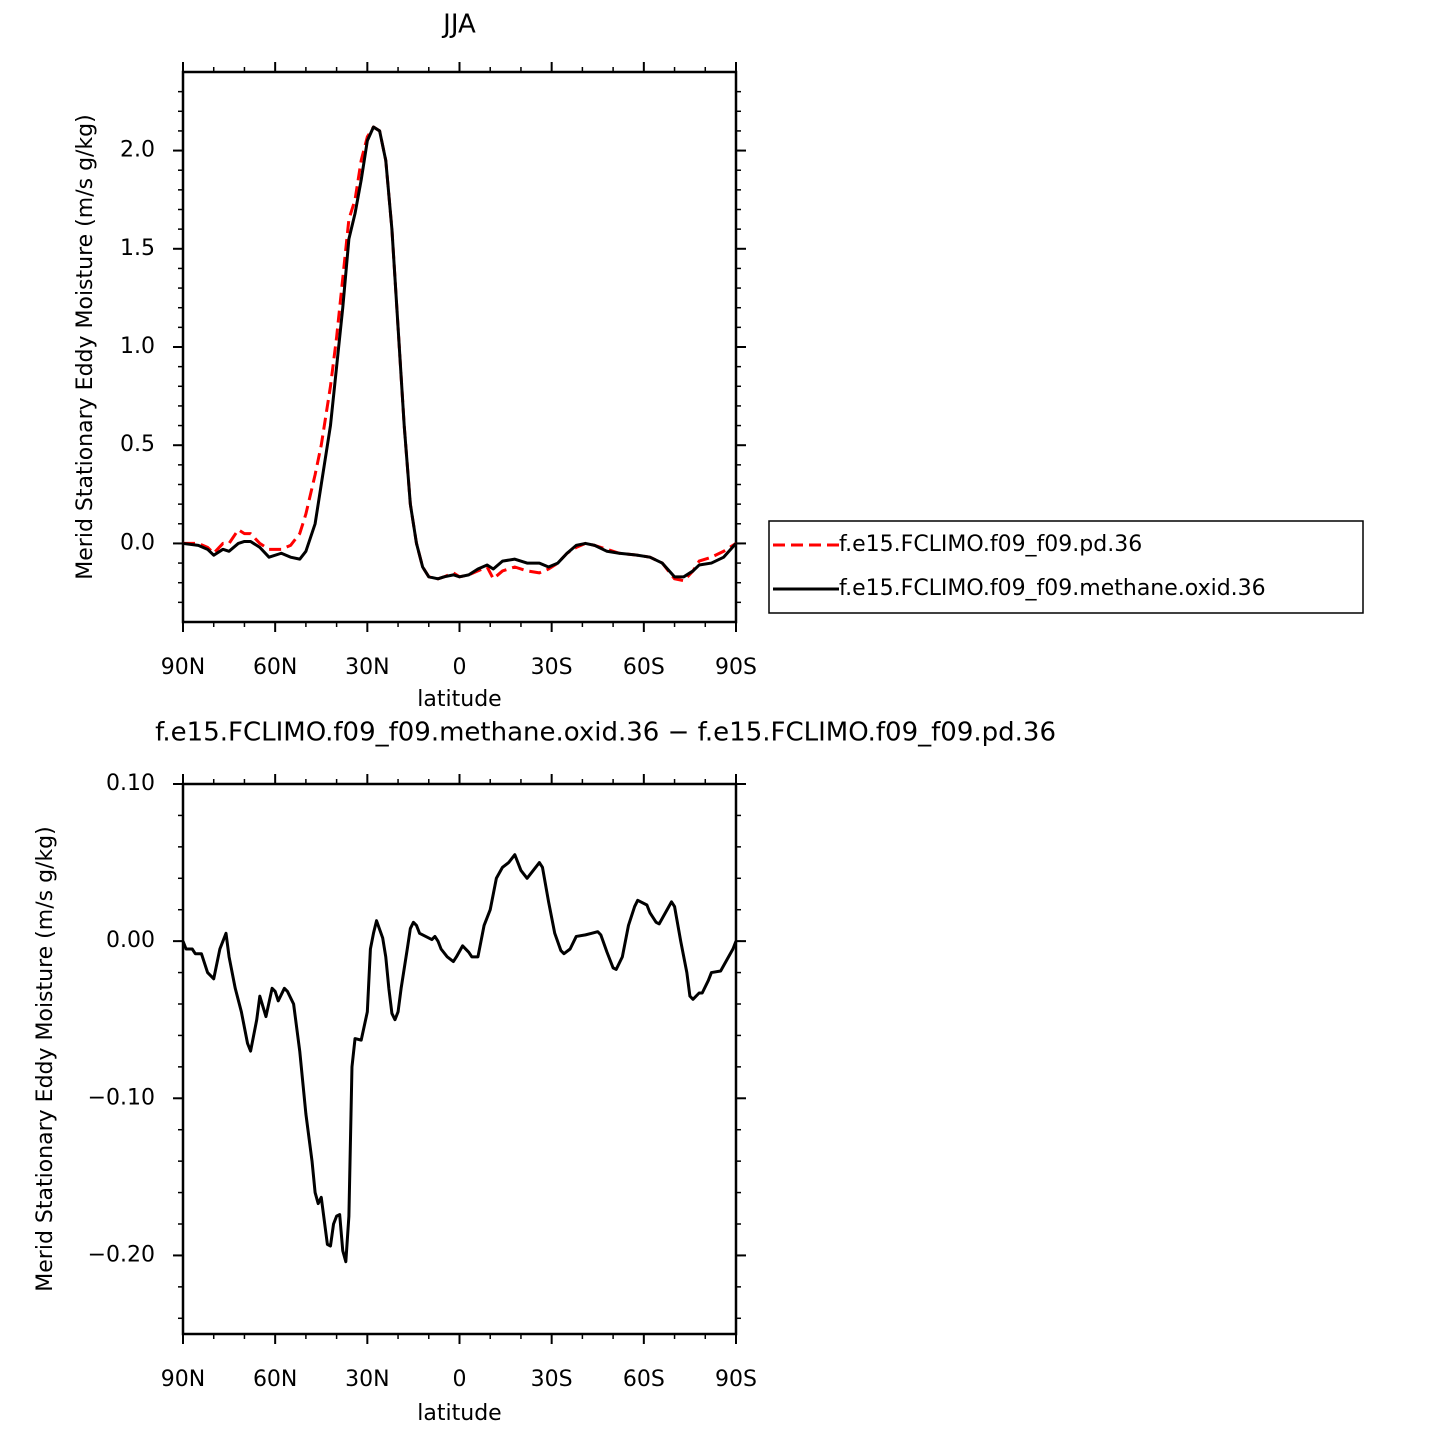 The image size is (1435, 1435). I want to click on y-tick-label: 0.0, so click(137, 542).